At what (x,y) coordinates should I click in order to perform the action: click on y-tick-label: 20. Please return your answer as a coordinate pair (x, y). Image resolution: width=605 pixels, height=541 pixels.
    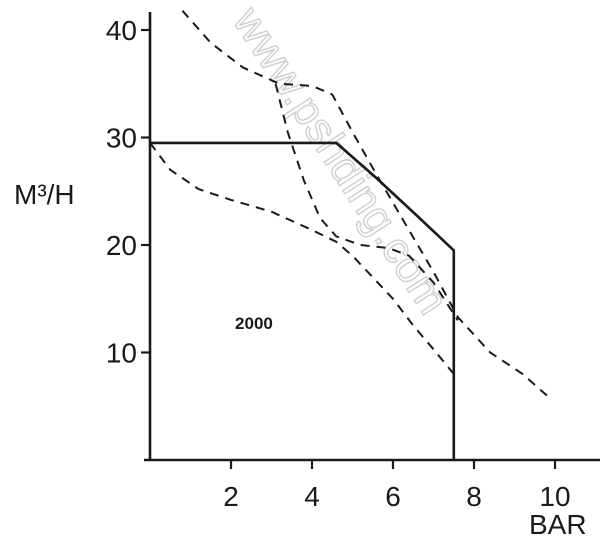
    Looking at the image, I should click on (121, 245).